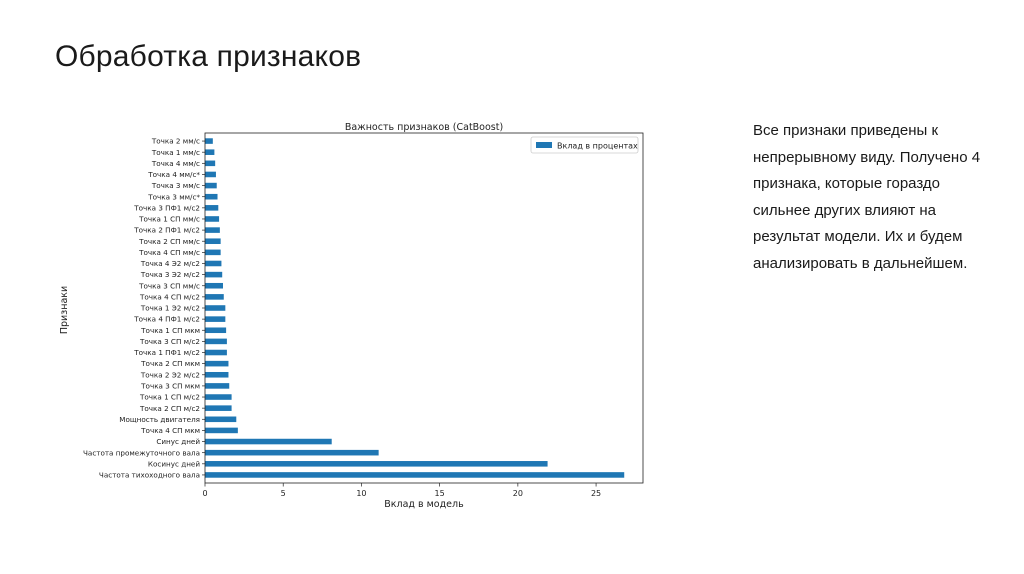  I want to click on y-tick-label: Точка 1 мм/с, so click(175, 152).